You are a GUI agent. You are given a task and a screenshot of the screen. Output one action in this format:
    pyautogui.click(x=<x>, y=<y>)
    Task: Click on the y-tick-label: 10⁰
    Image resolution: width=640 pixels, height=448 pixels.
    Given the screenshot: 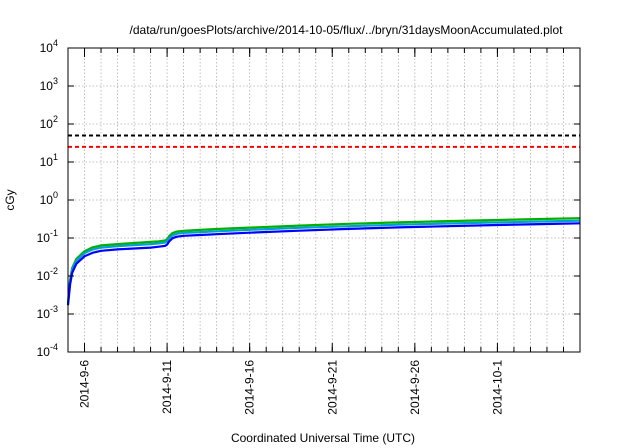 What is the action you would take?
    pyautogui.click(x=49, y=198)
    